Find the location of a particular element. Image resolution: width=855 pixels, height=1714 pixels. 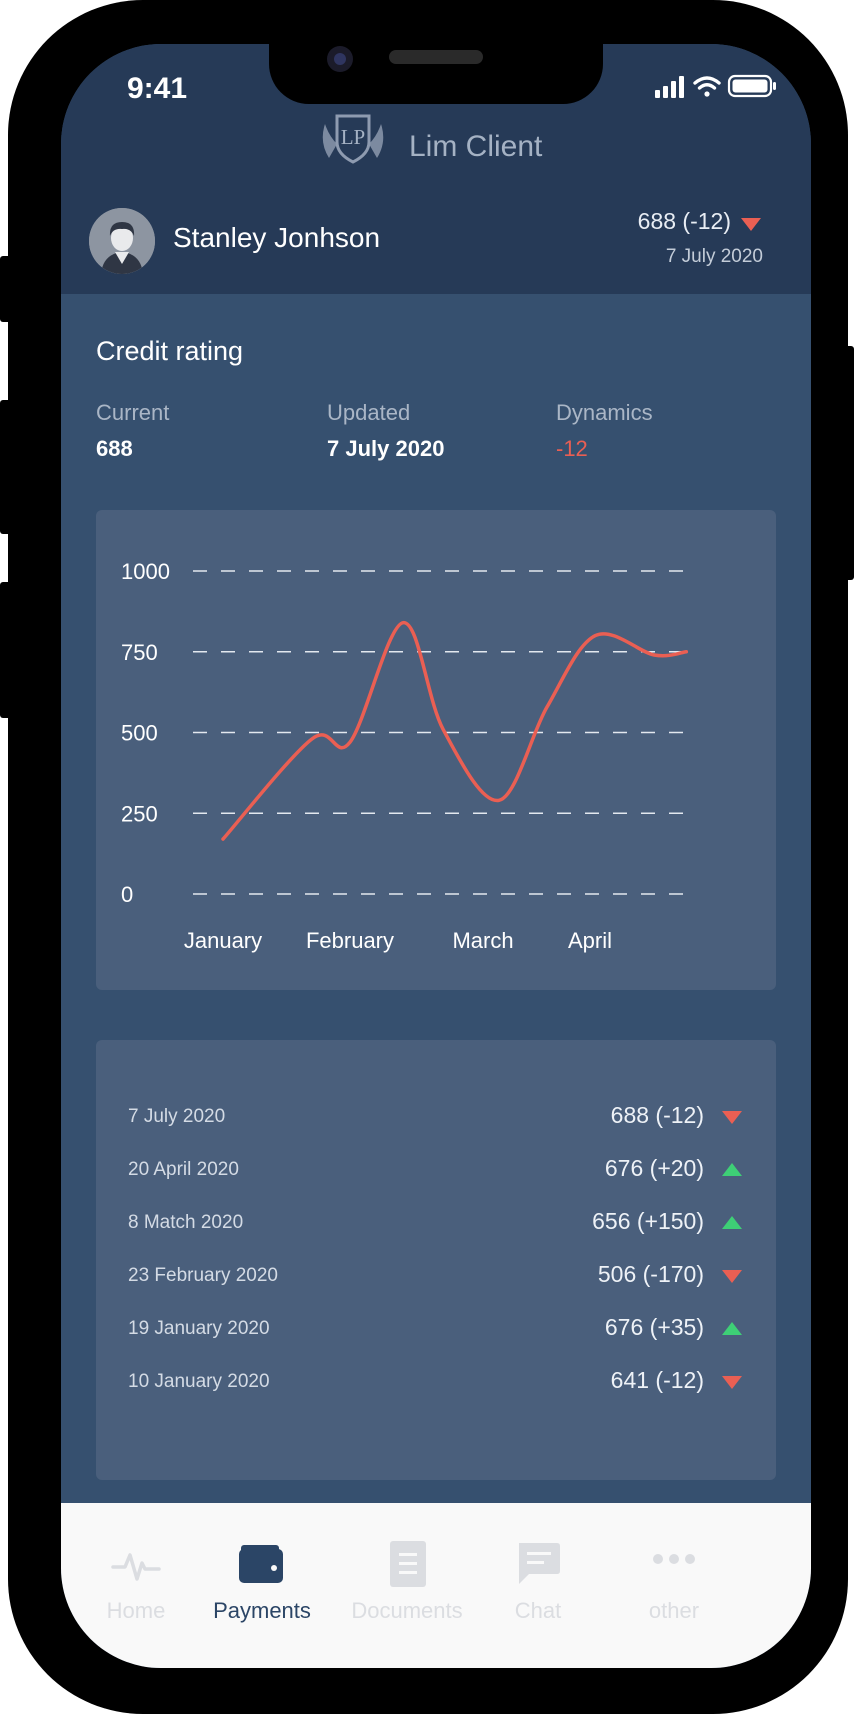

mute-switch is located at coordinates (5, 289).